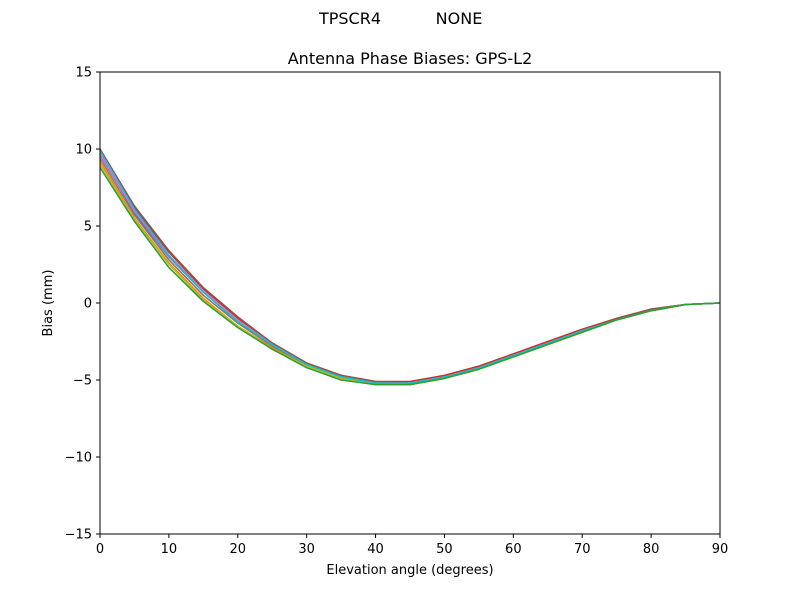 The height and width of the screenshot is (600, 800). I want to click on x-tick-label: 70, so click(582, 549).